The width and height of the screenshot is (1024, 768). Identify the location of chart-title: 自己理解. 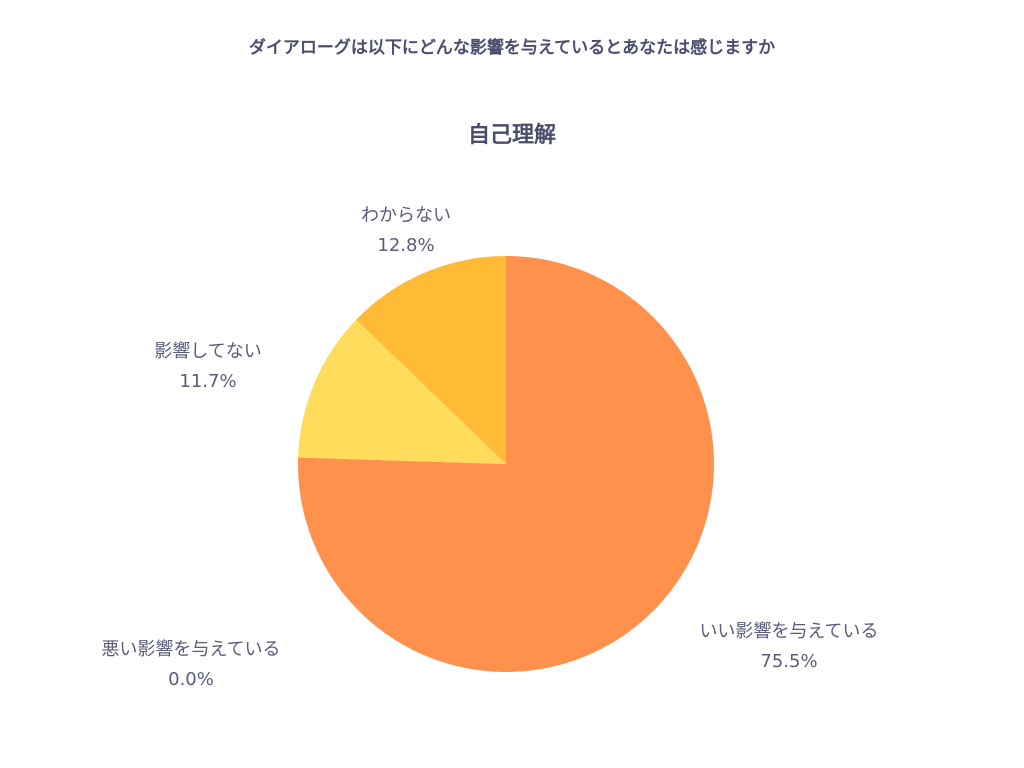
(511, 135).